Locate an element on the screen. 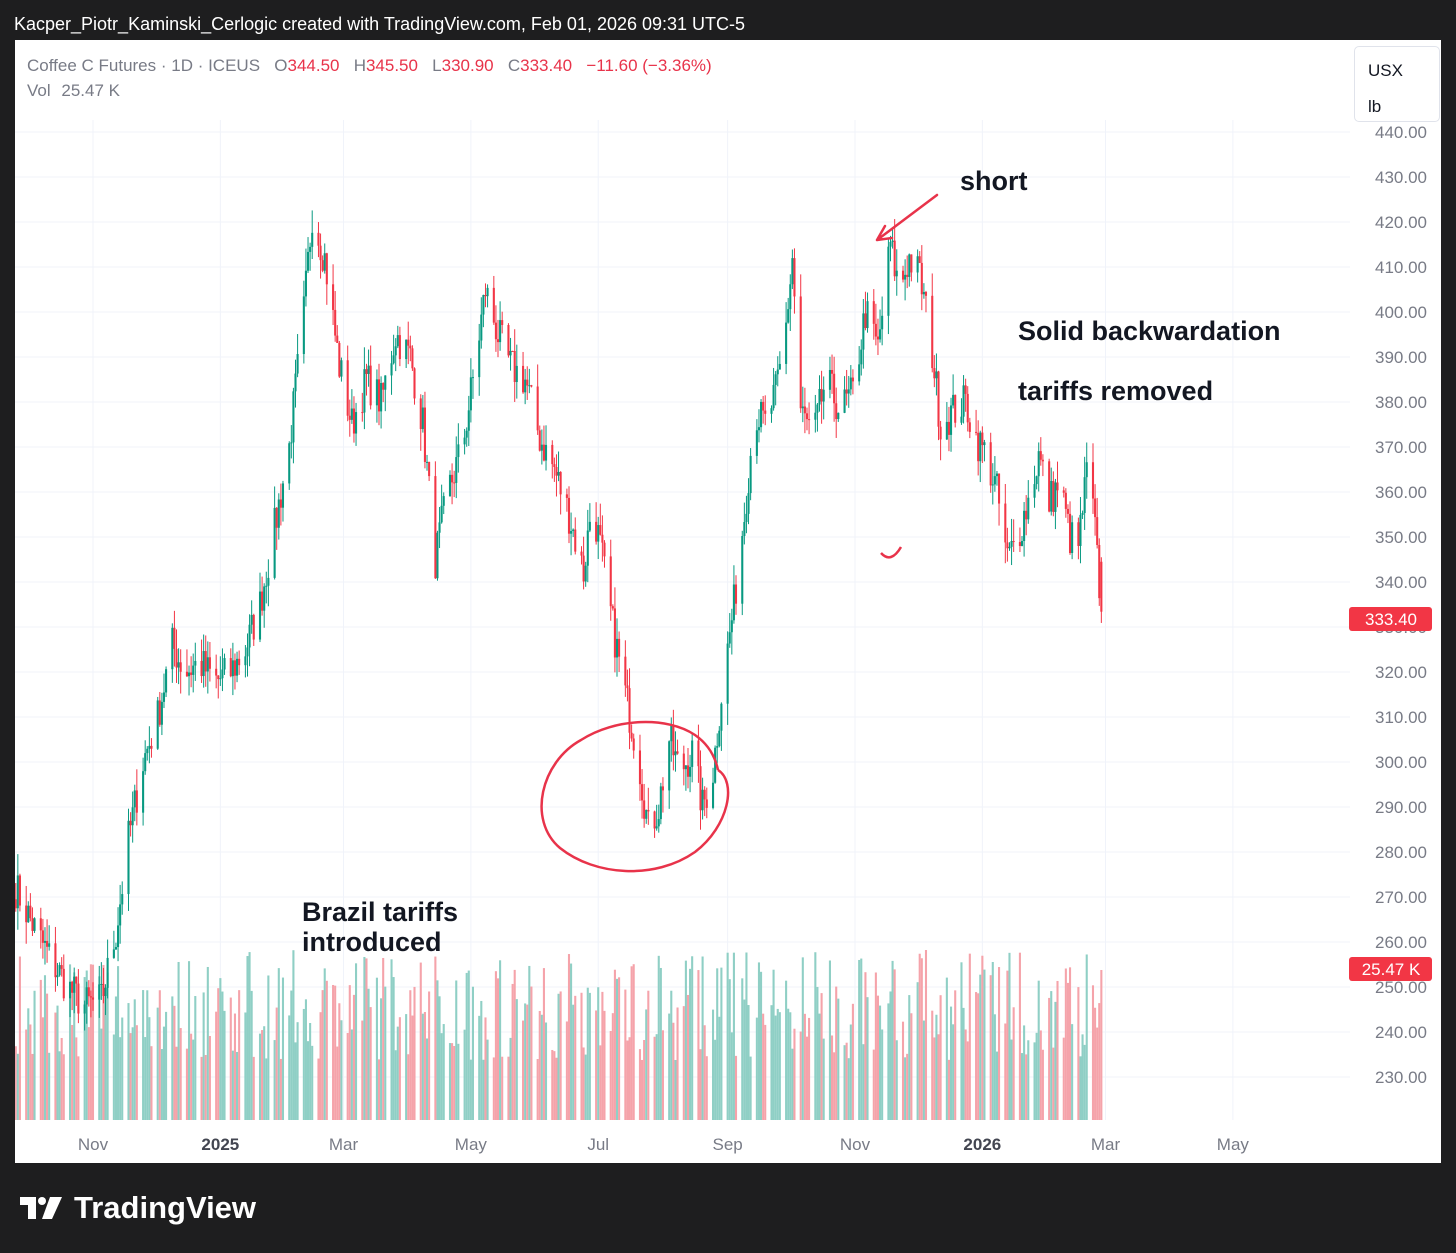 The image size is (1456, 1253). y-tick-label: 300.00 is located at coordinates (1401, 762).